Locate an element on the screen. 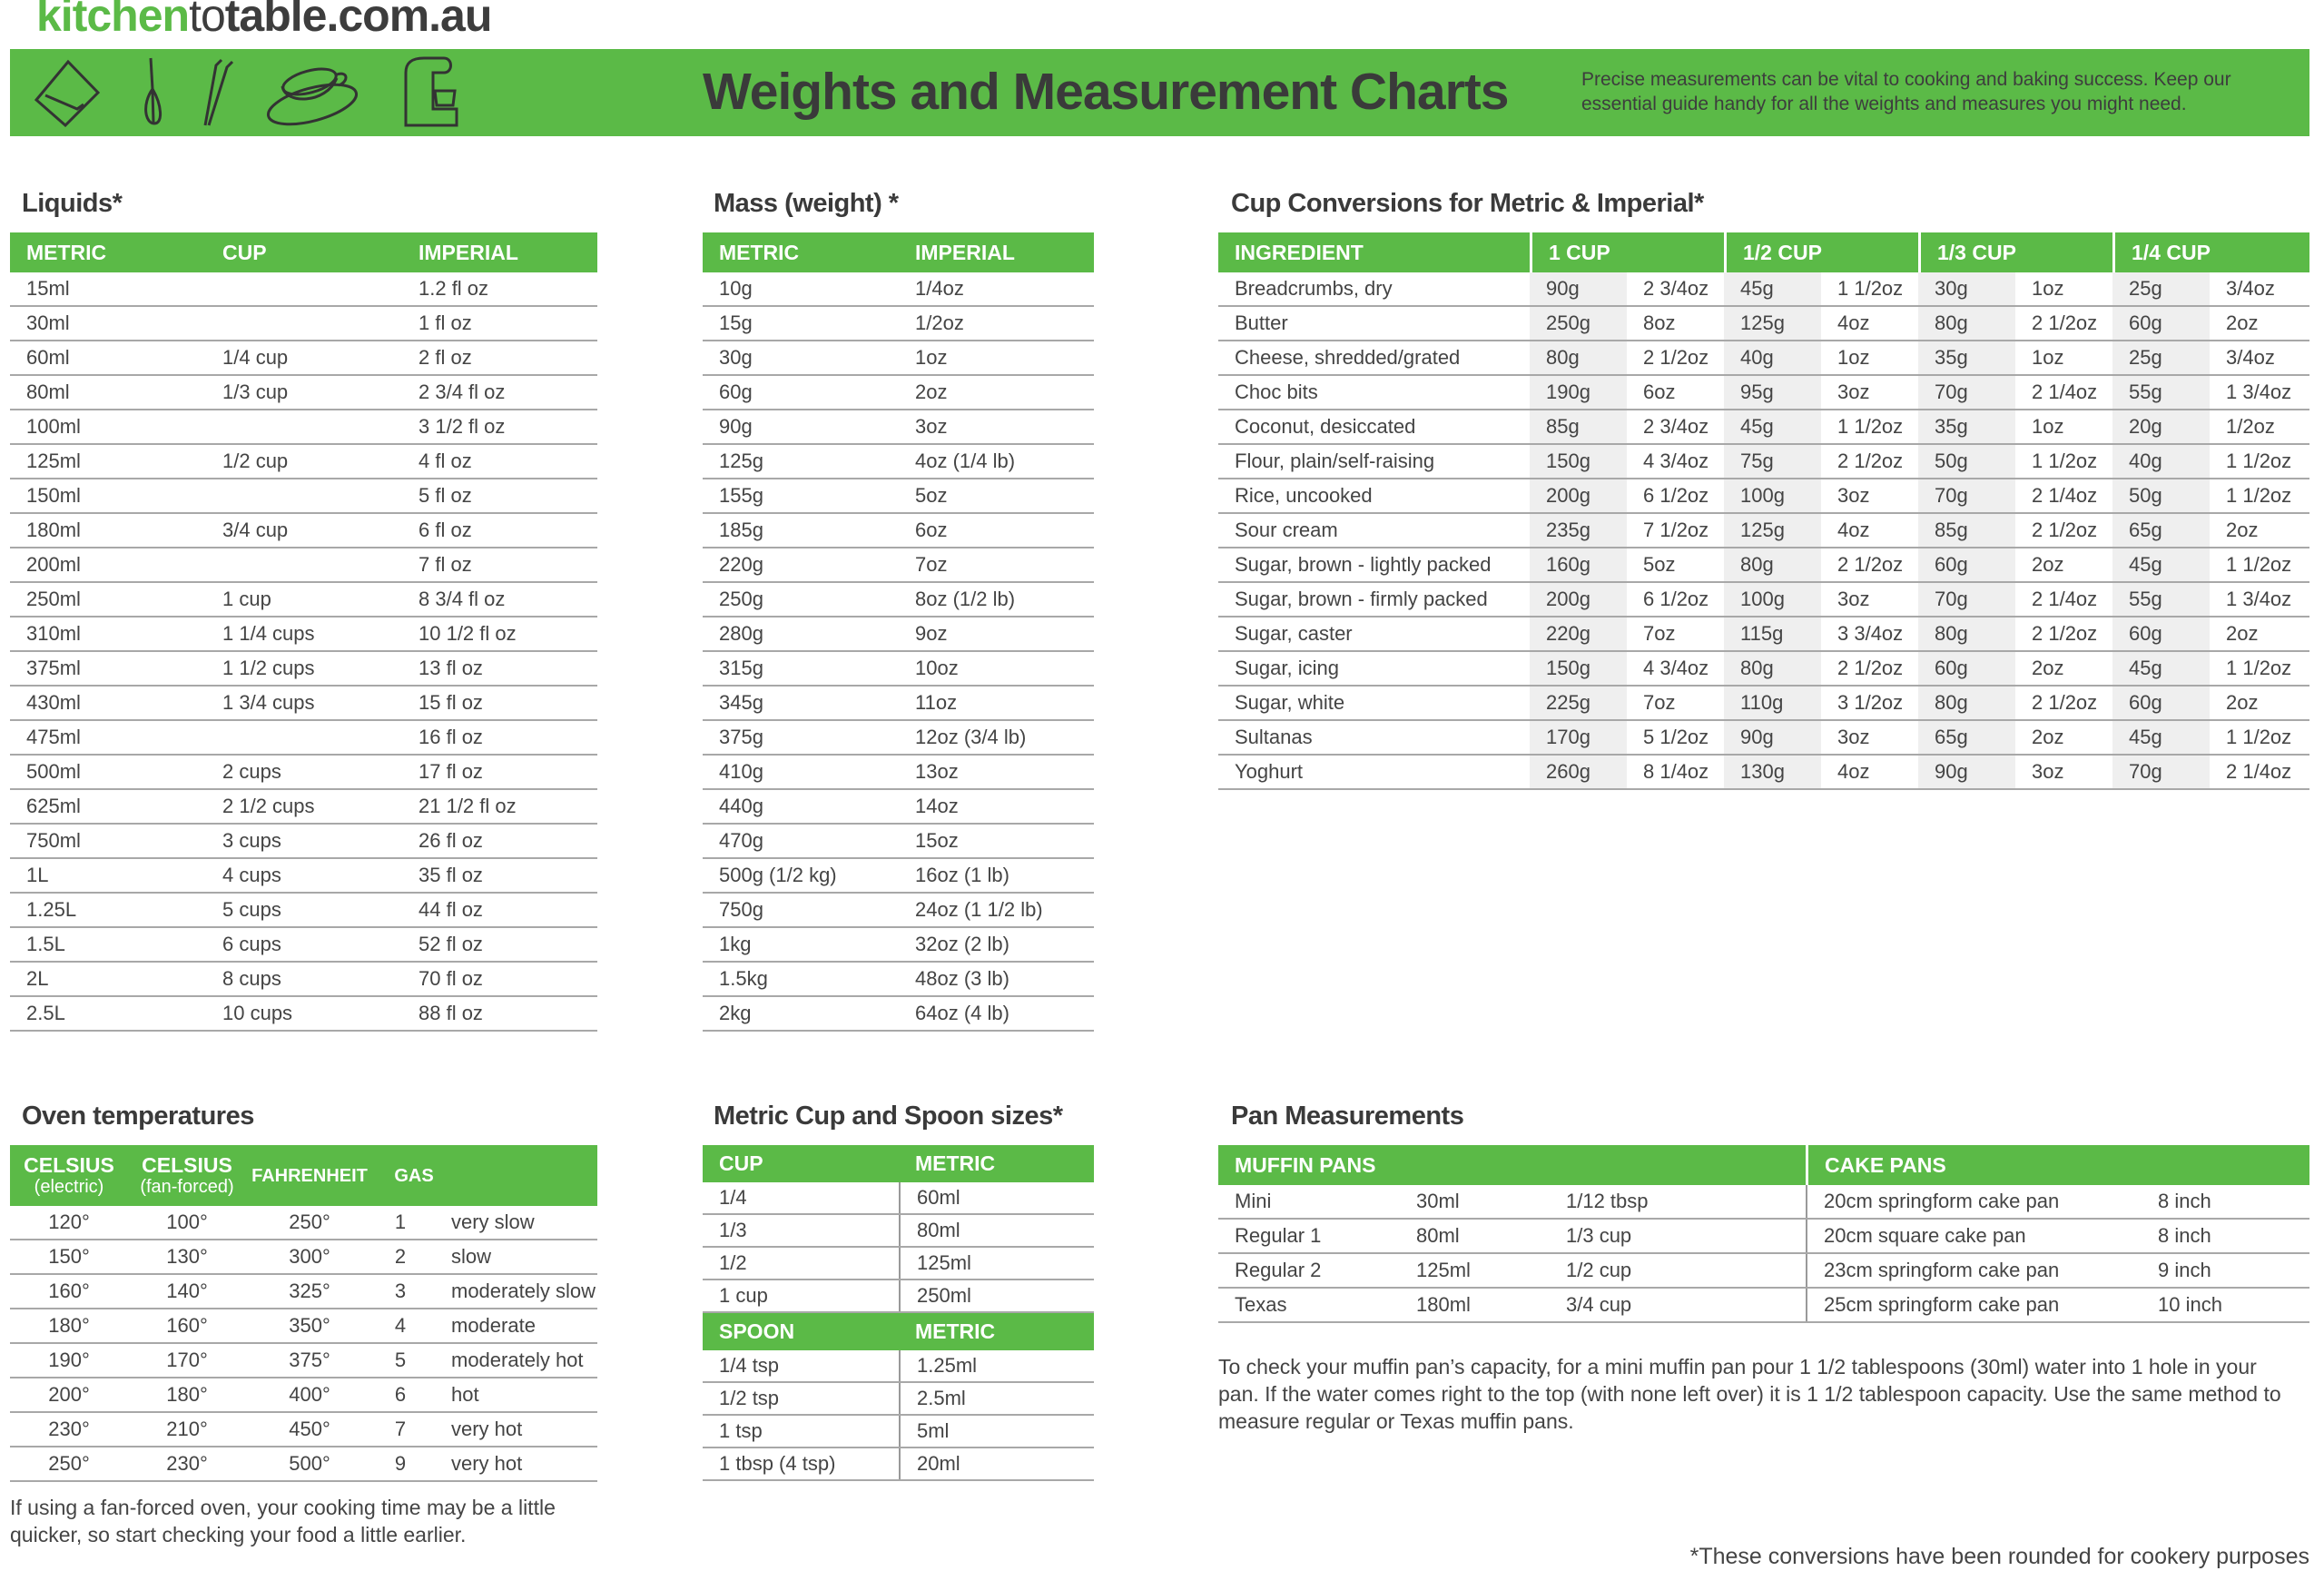  table-cell: 17 fl oz is located at coordinates (451, 771).